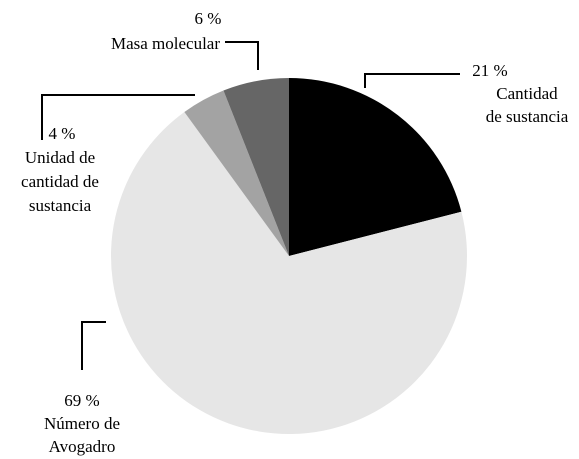  What do you see at coordinates (60, 205) in the screenshot?
I see `category-label: sustancia` at bounding box center [60, 205].